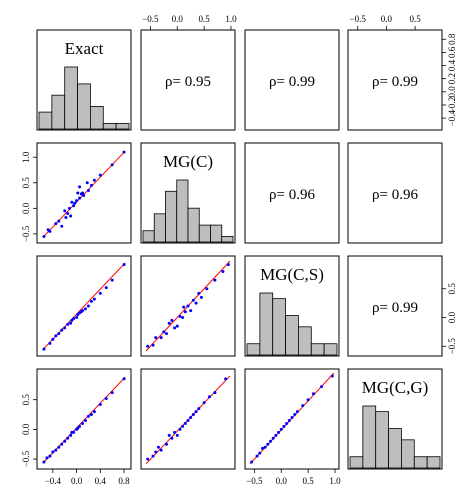 This screenshot has width=474, height=504. Describe the element at coordinates (387, 19) in the screenshot. I see `top-axis-label-1-1: 0.0` at that location.